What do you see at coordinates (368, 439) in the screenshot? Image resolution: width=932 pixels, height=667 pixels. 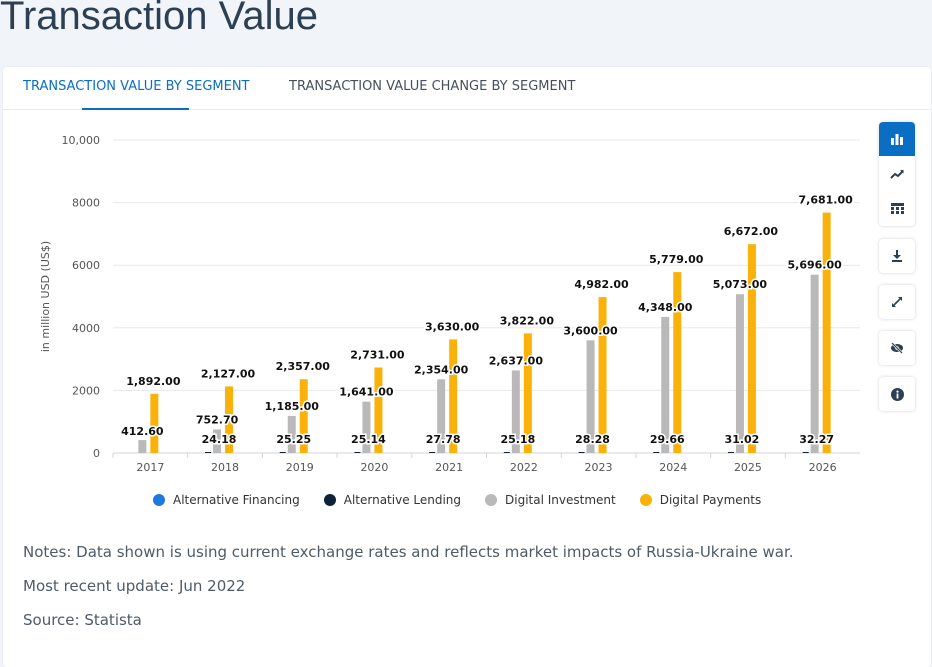 I see `data-label-alternative-lending: 25.14` at bounding box center [368, 439].